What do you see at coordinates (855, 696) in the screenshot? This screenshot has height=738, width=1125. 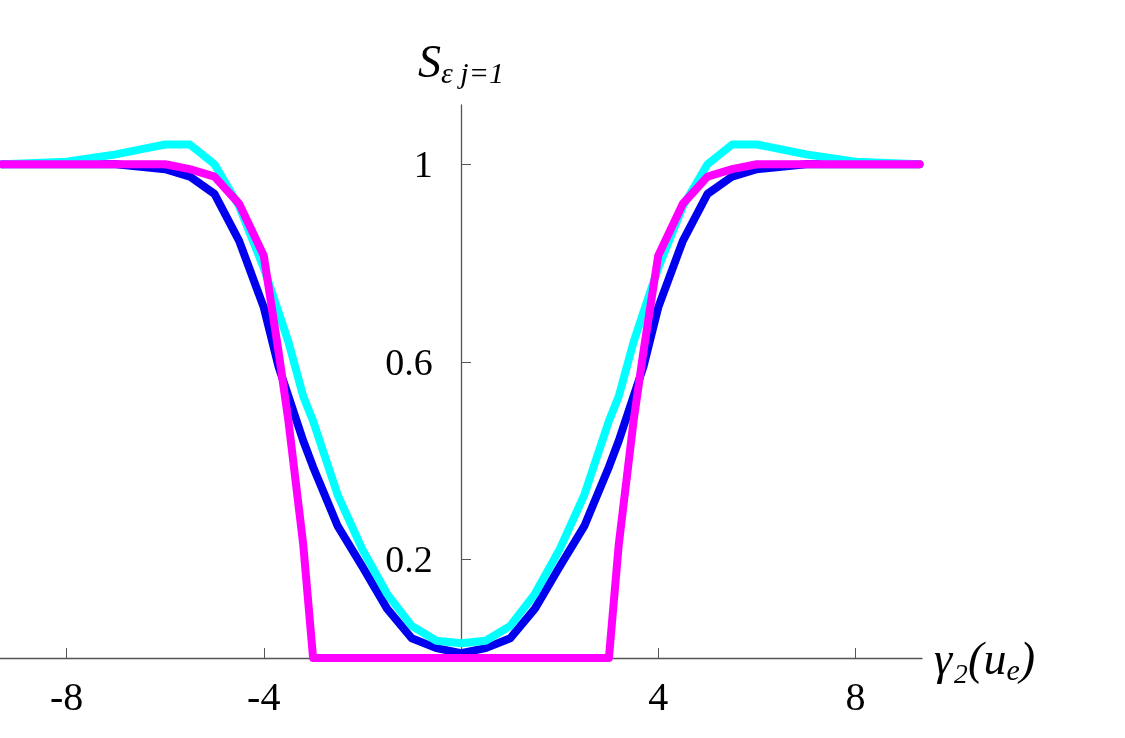 I see `x-tick-label: 8` at bounding box center [855, 696].